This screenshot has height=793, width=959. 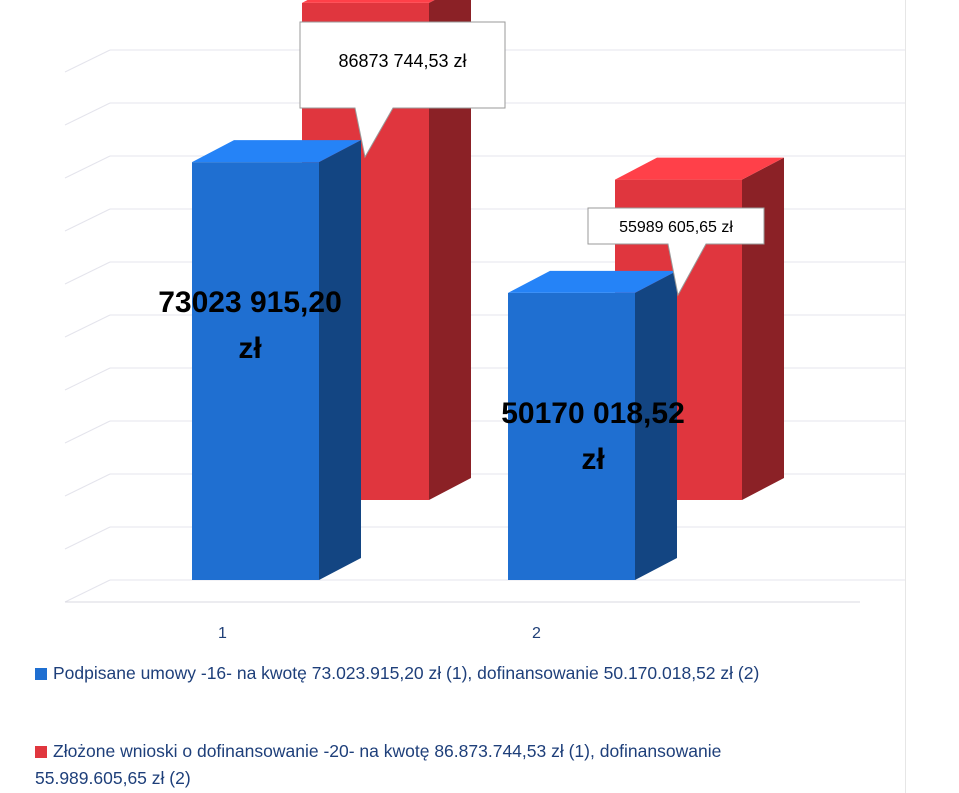 What do you see at coordinates (368, 1) in the screenshot?
I see `bar-red-1-top` at bounding box center [368, 1].